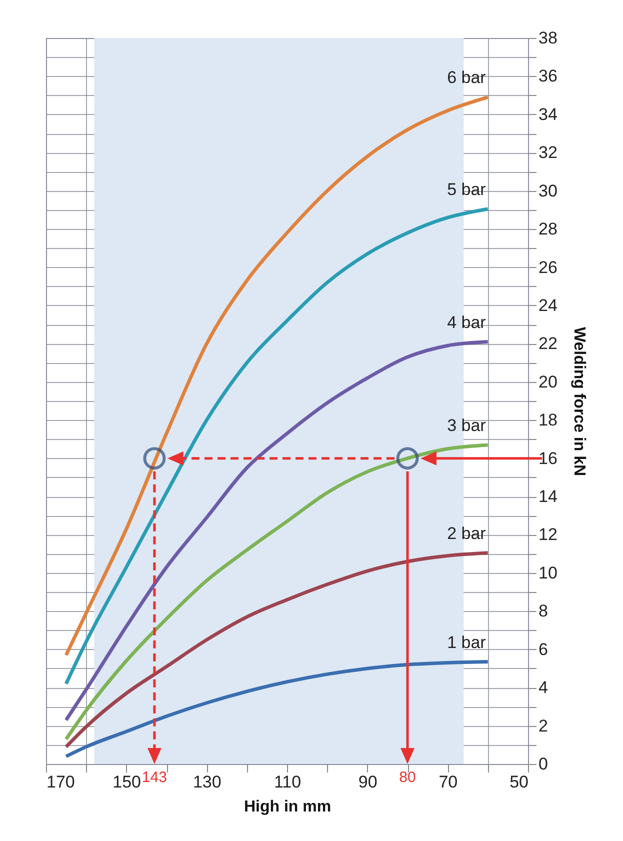  What do you see at coordinates (548, 114) in the screenshot?
I see `y-tick-label: 34` at bounding box center [548, 114].